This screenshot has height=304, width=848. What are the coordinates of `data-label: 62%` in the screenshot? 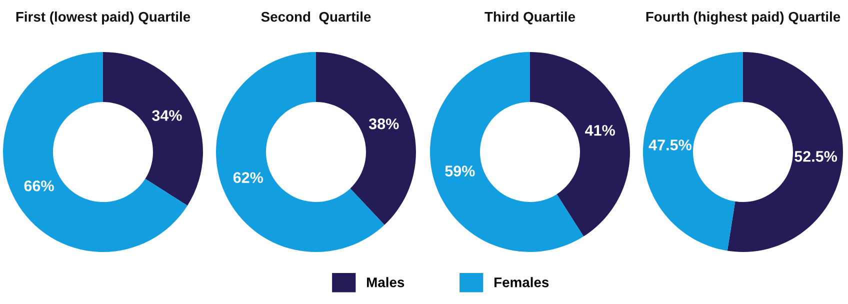 It's located at (248, 177).